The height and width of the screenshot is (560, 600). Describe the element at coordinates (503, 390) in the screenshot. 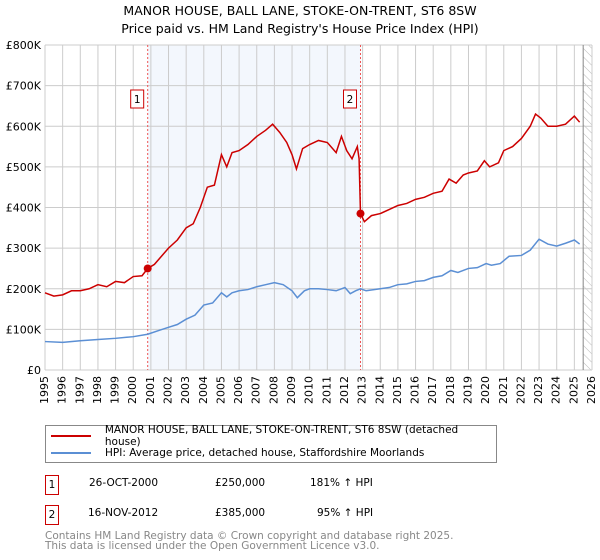

I see `x-tick-label: 2021` at that location.